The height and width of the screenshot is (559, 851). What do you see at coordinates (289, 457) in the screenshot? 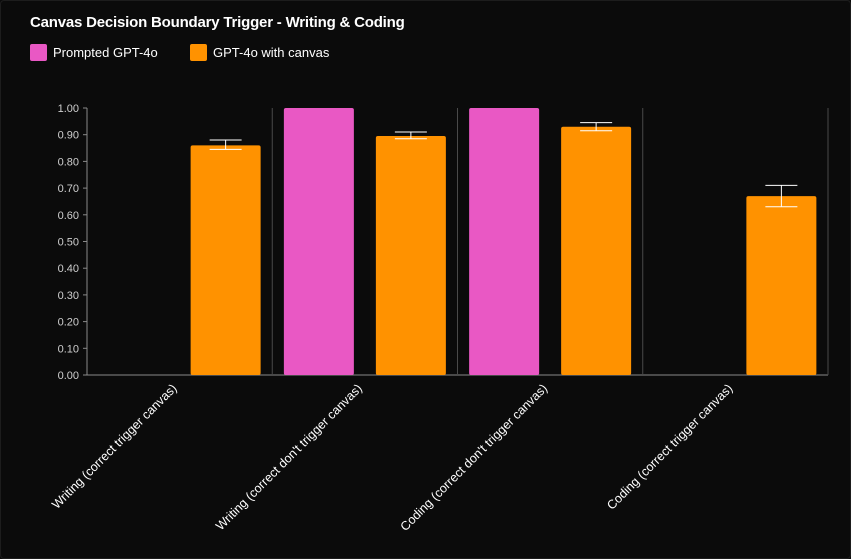
I see `category-label: Writing (correct don't trigger canvas)` at bounding box center [289, 457].